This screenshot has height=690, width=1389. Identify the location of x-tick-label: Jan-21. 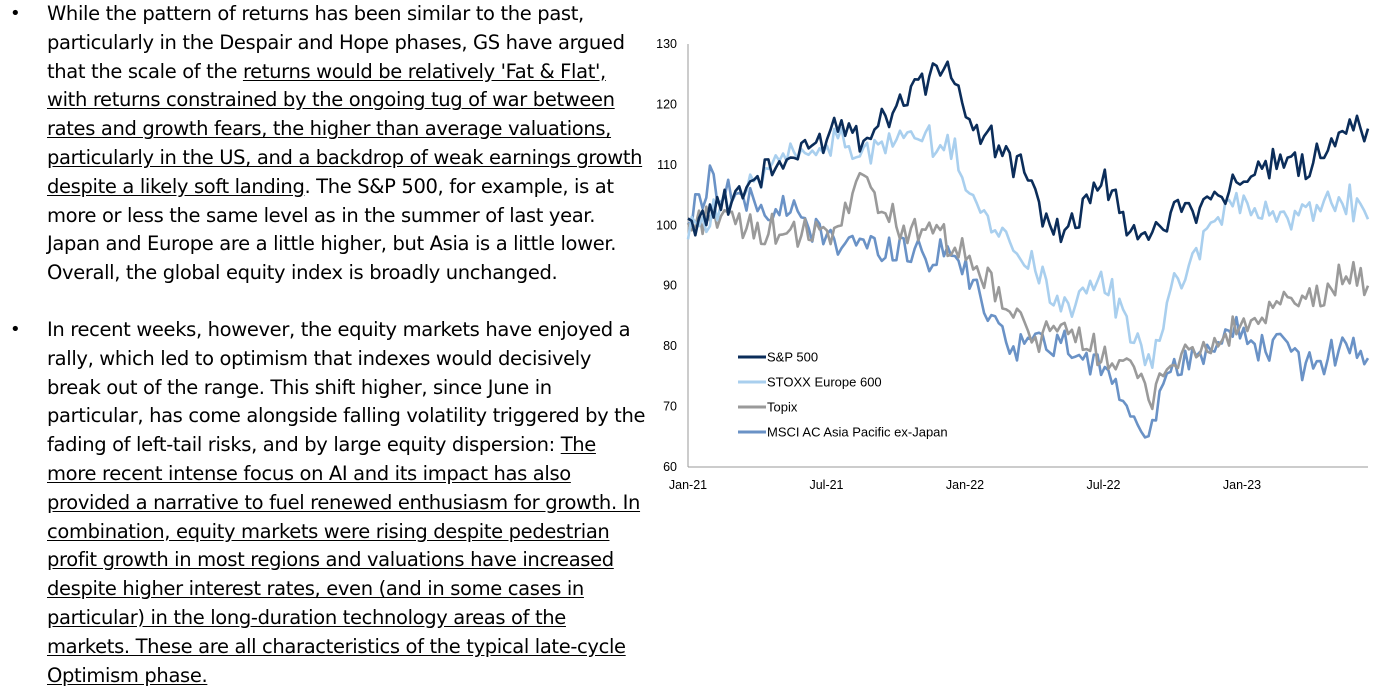
(688, 485).